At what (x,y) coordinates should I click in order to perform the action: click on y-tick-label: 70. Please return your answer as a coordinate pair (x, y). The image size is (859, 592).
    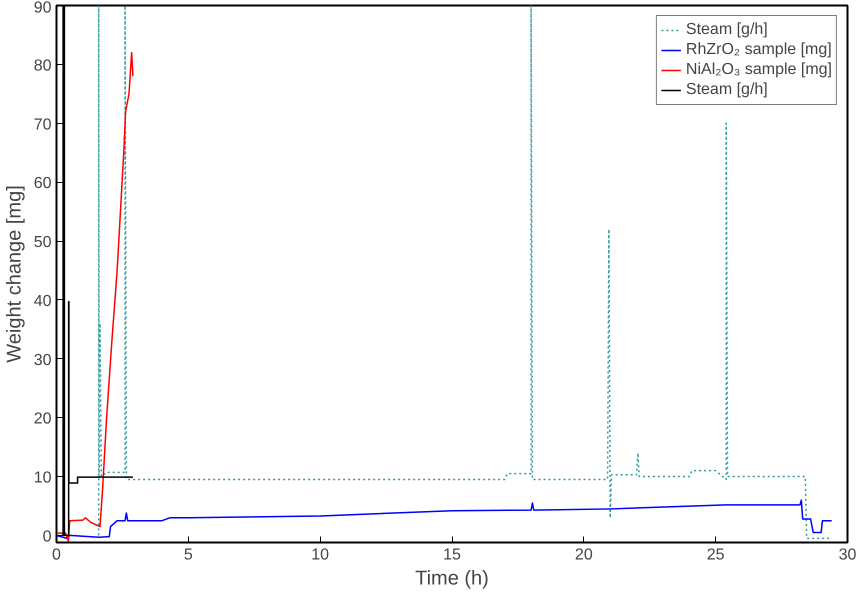
    Looking at the image, I should click on (43, 125).